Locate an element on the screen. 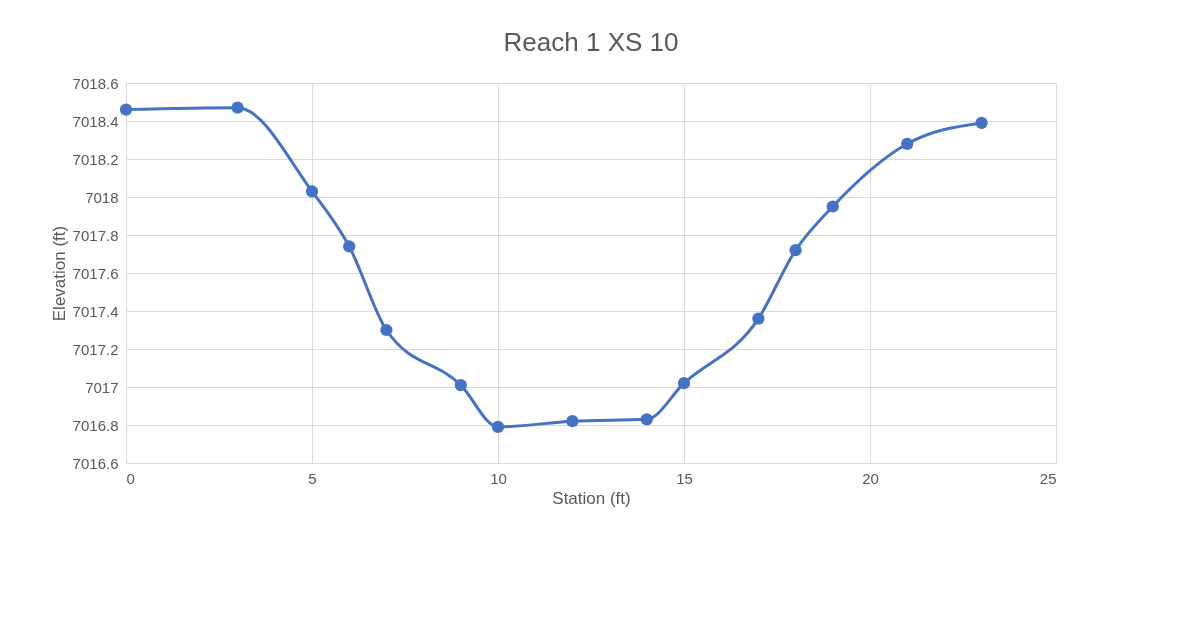 The width and height of the screenshot is (1190, 637). y-tick-label: 7018.6 is located at coordinates (95, 83).